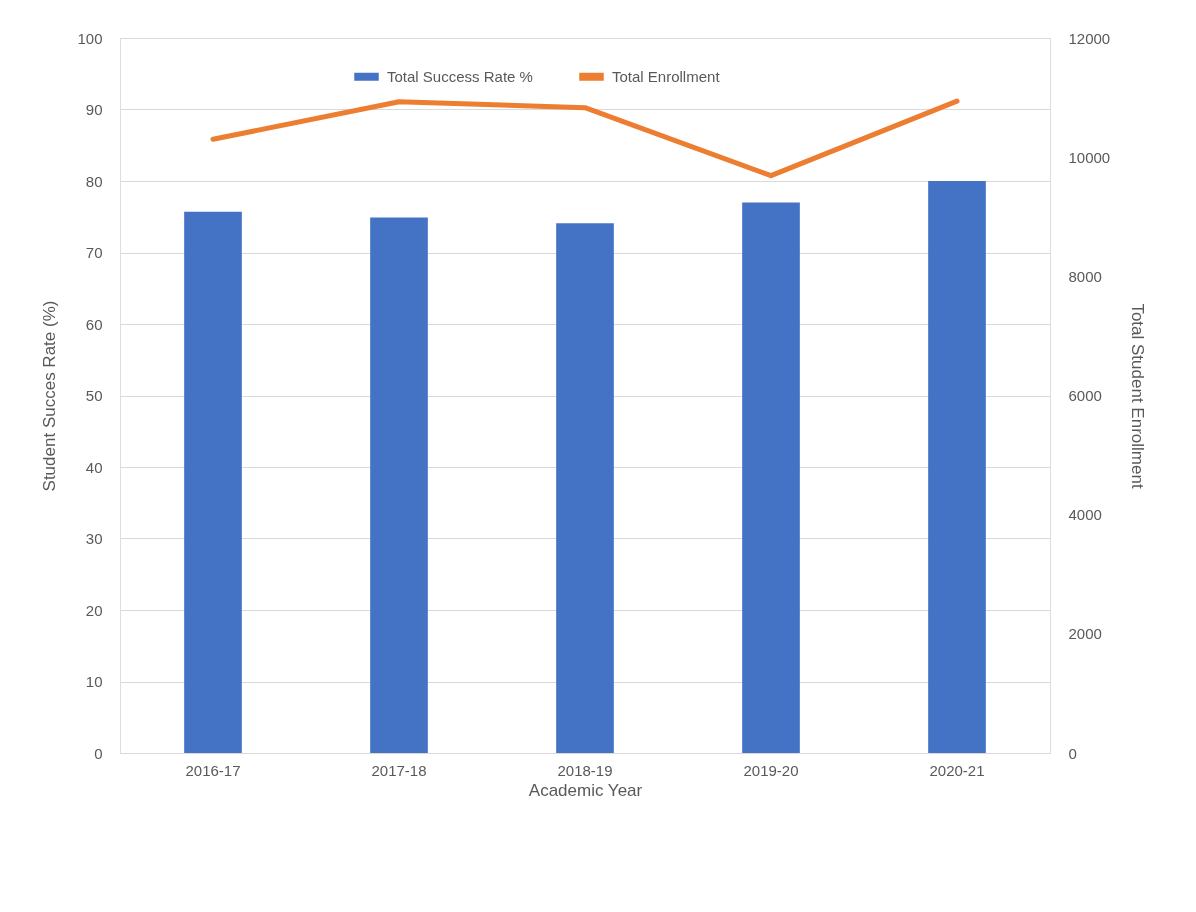  Describe the element at coordinates (50, 396) in the screenshot. I see `y-axis-title: Student Succes Rate (%)` at that location.